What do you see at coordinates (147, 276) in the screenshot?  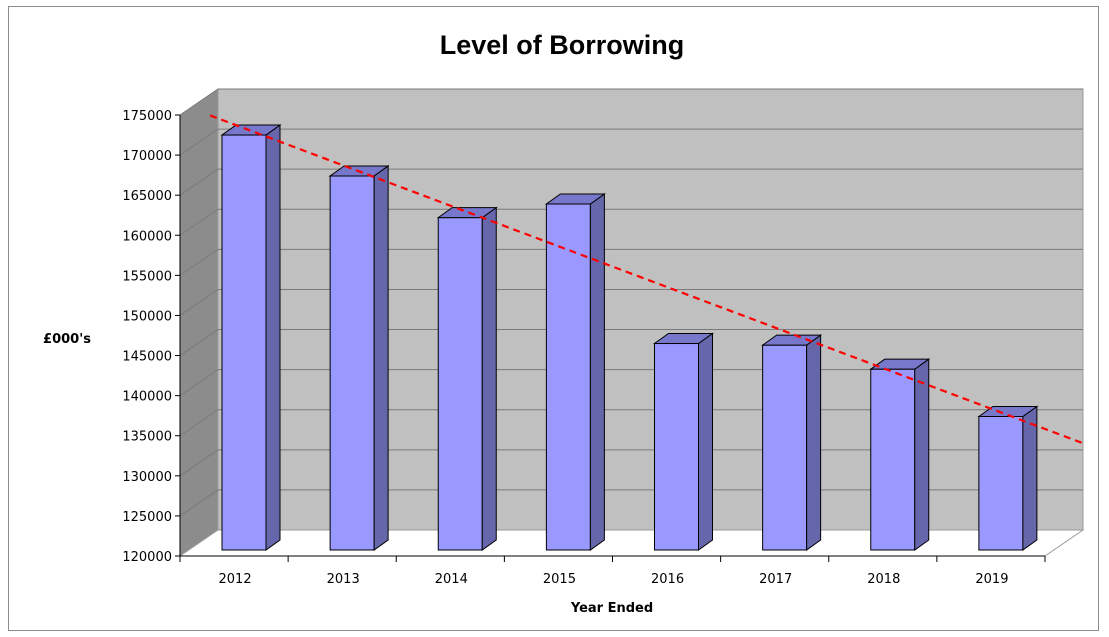 I see `y-tick-label: 155000` at bounding box center [147, 276].